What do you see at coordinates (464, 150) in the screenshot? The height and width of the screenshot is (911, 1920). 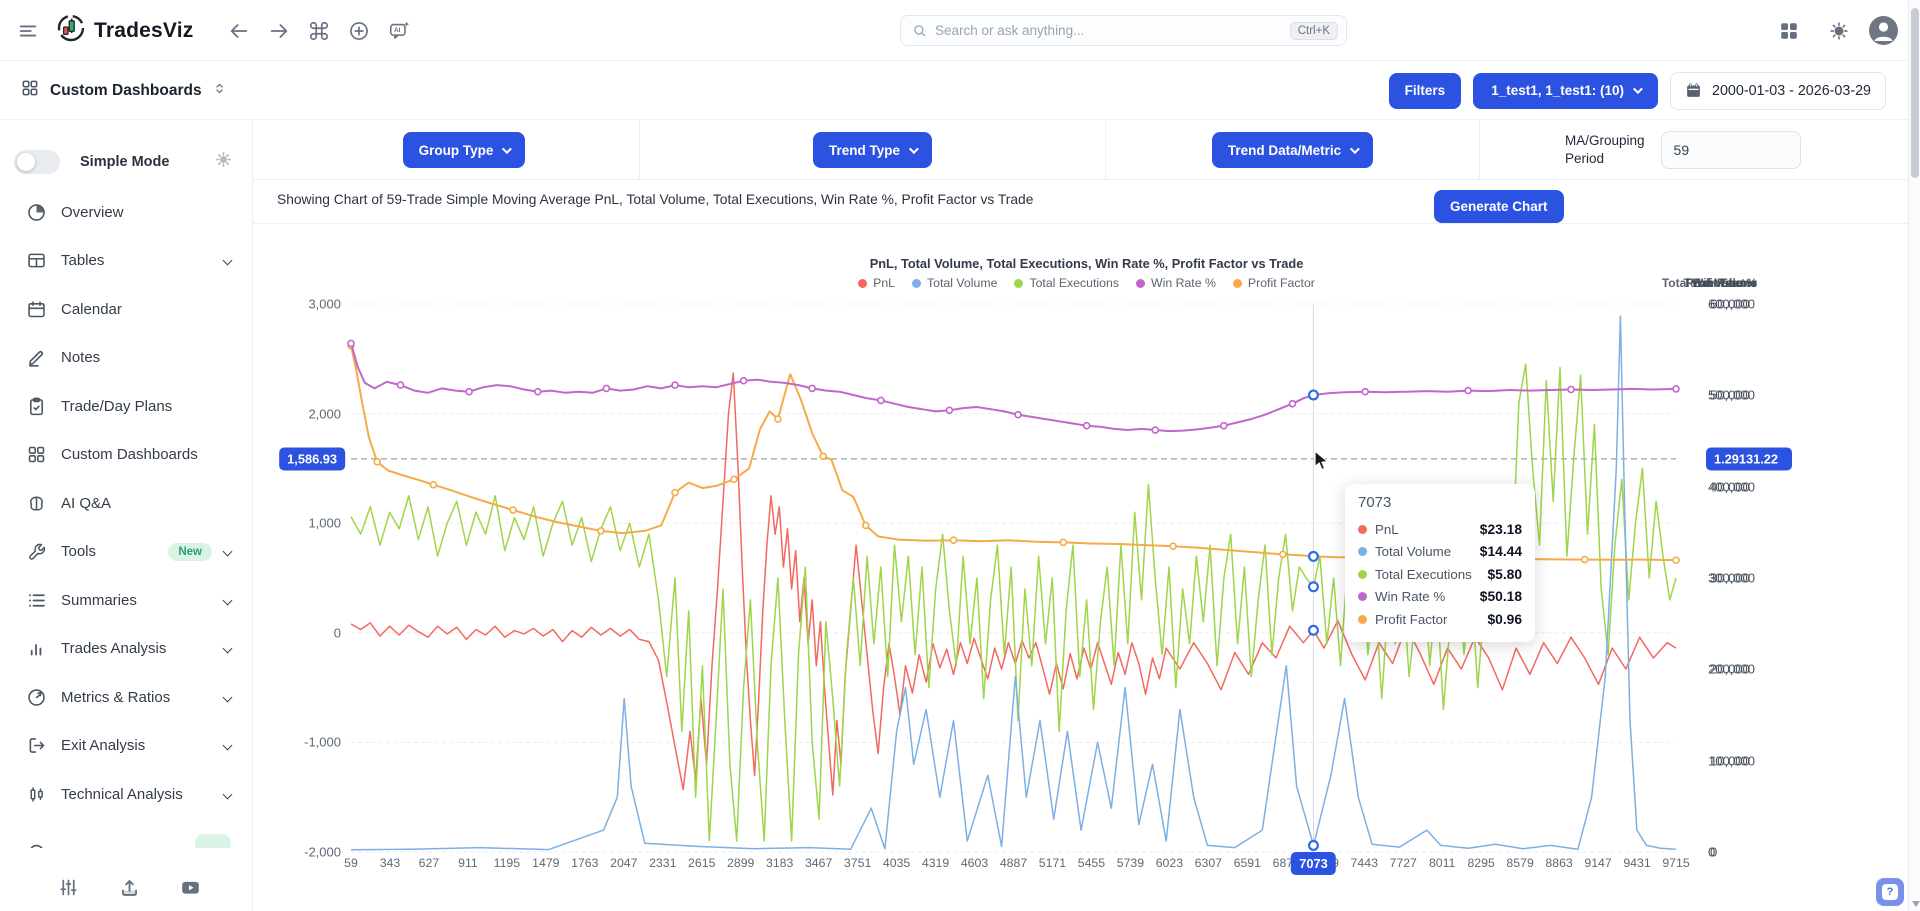 I see `group-type-dropdown: Group Type` at bounding box center [464, 150].